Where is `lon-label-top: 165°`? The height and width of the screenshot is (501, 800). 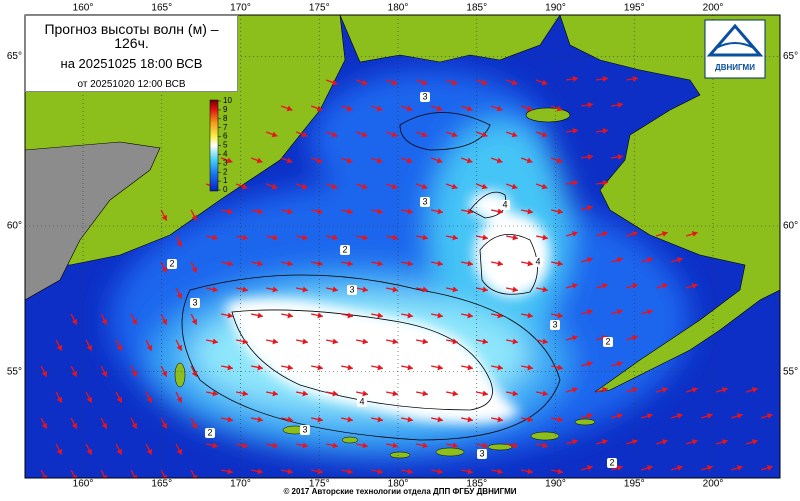
lon-label-top: 165° is located at coordinates (161, 8).